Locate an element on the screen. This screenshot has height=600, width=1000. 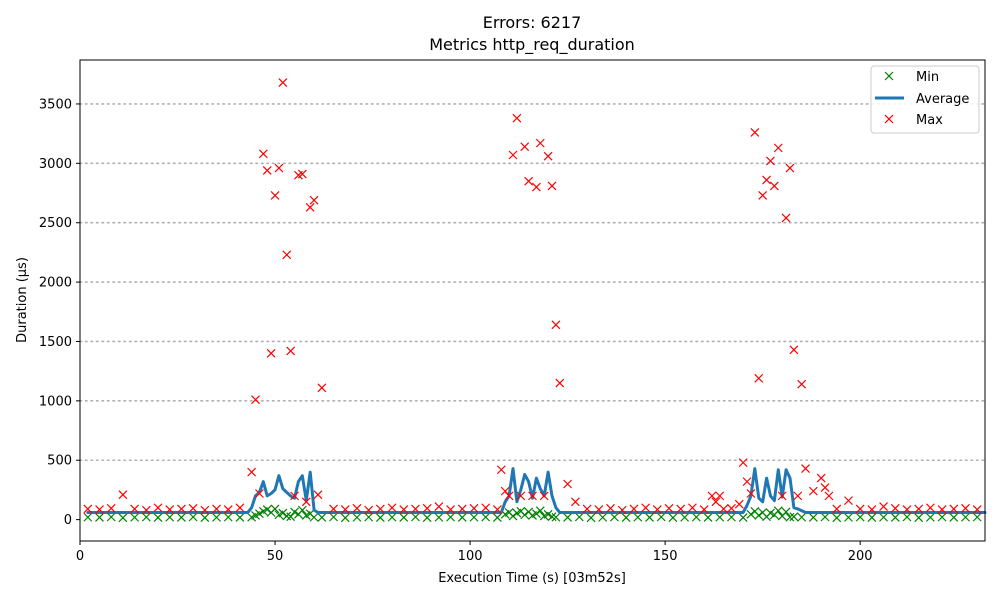
y-tick-label-1000: 1000 is located at coordinates (55, 401).